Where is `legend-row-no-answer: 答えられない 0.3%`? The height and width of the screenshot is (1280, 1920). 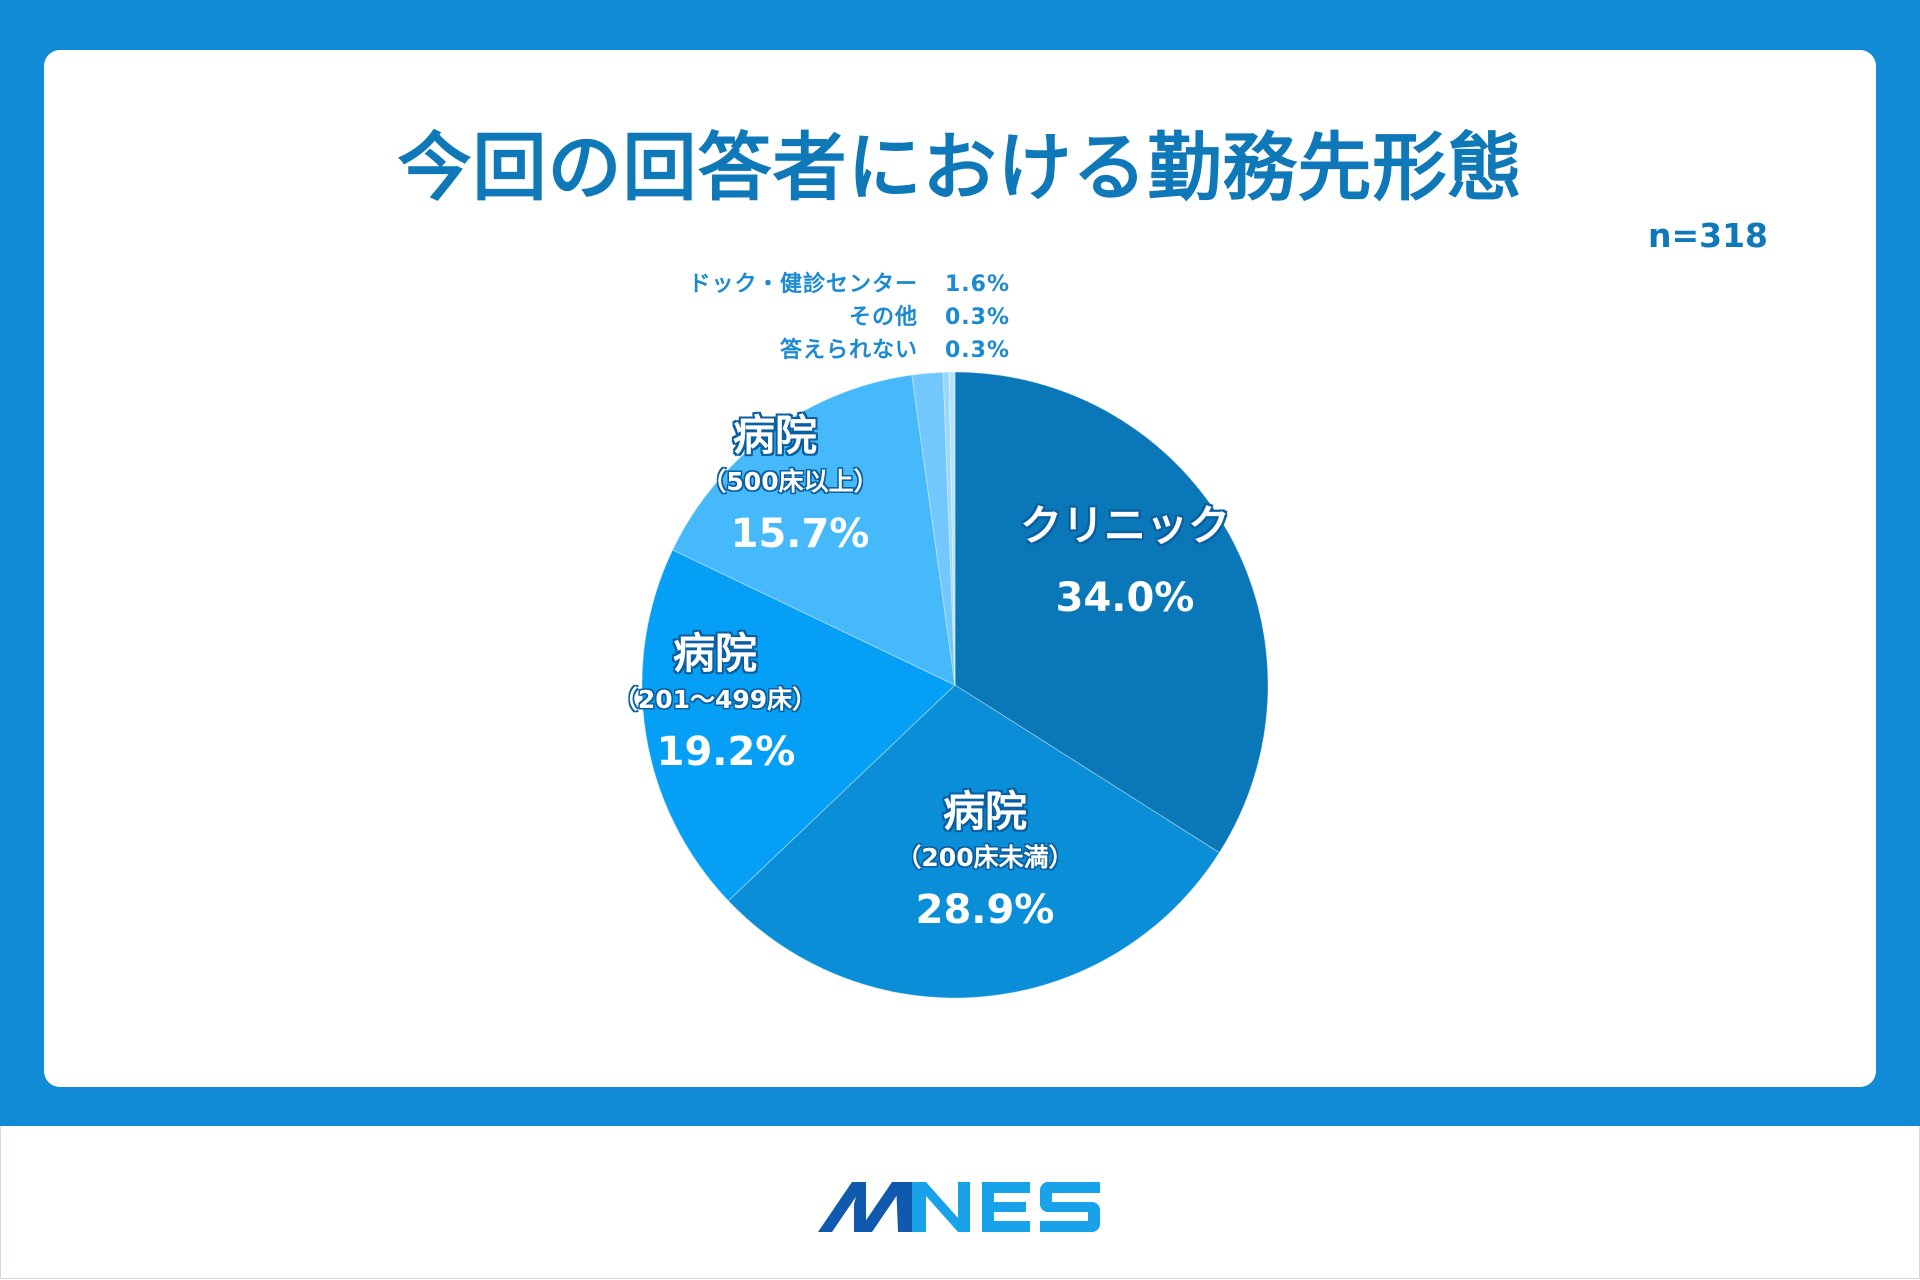 legend-row-no-answer: 答えられない 0.3% is located at coordinates (805, 348).